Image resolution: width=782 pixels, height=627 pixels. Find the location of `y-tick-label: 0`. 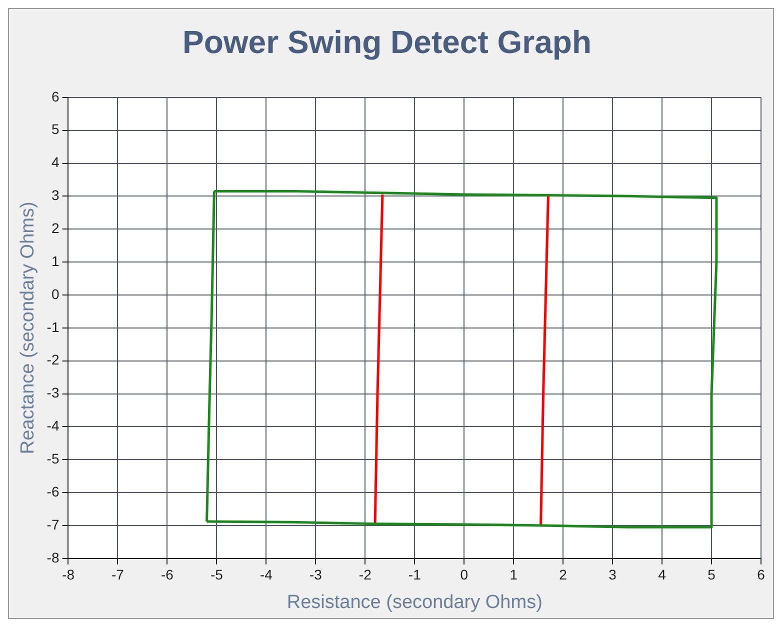

y-tick-label: 0 is located at coordinates (55, 294).